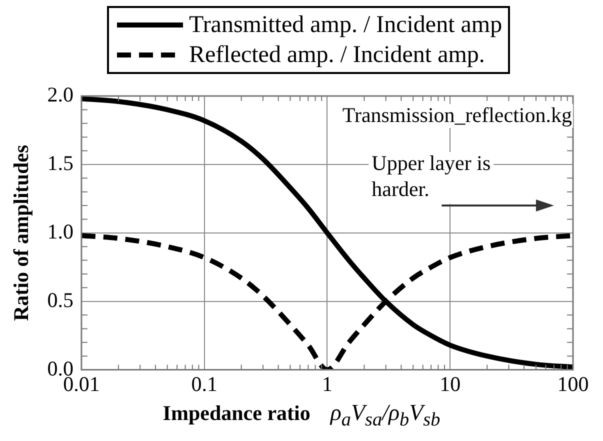 The height and width of the screenshot is (441, 603). What do you see at coordinates (21, 232) in the screenshot?
I see `y-axis-title: Ratio of amplitudes` at bounding box center [21, 232].